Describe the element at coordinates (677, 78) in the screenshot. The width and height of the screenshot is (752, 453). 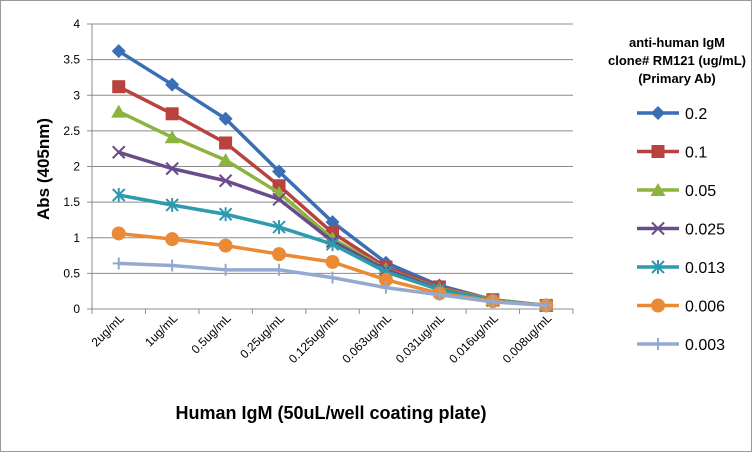
I see `legend-title: (Primary Ab)` at that location.